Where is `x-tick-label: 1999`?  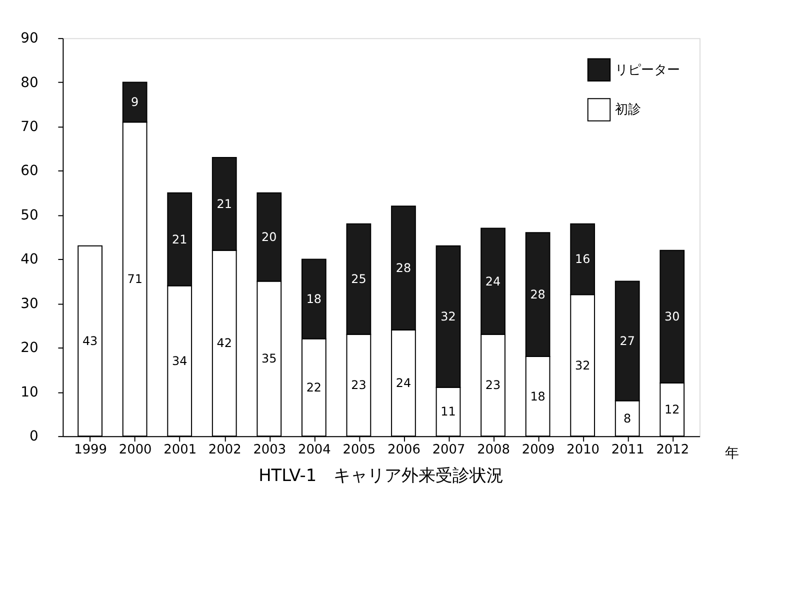 x-tick-label: 1999 is located at coordinates (90, 450).